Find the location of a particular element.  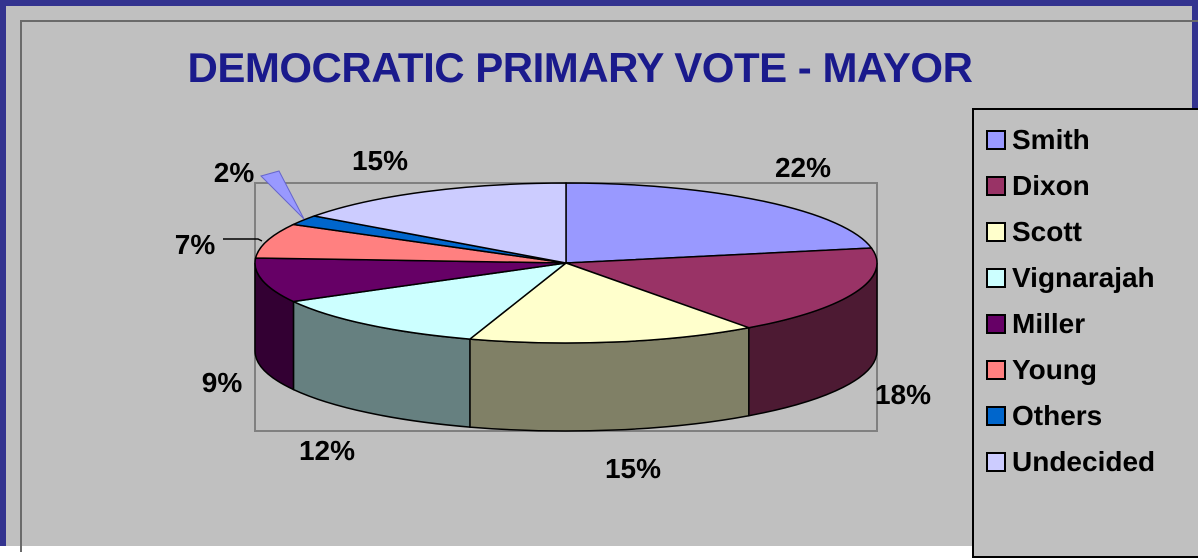

legend-label: Smith is located at coordinates (1051, 139).